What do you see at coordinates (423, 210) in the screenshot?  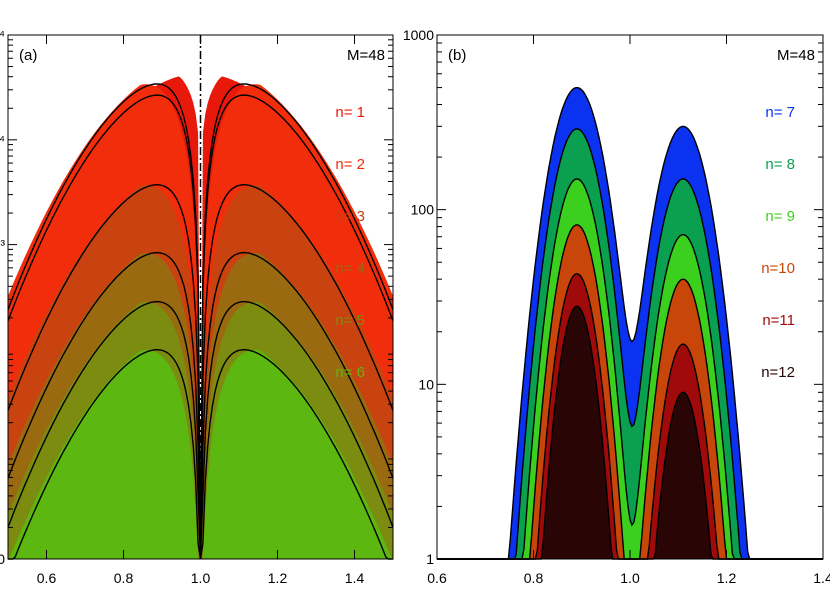 I see `y-tick-label: 100` at bounding box center [423, 210].